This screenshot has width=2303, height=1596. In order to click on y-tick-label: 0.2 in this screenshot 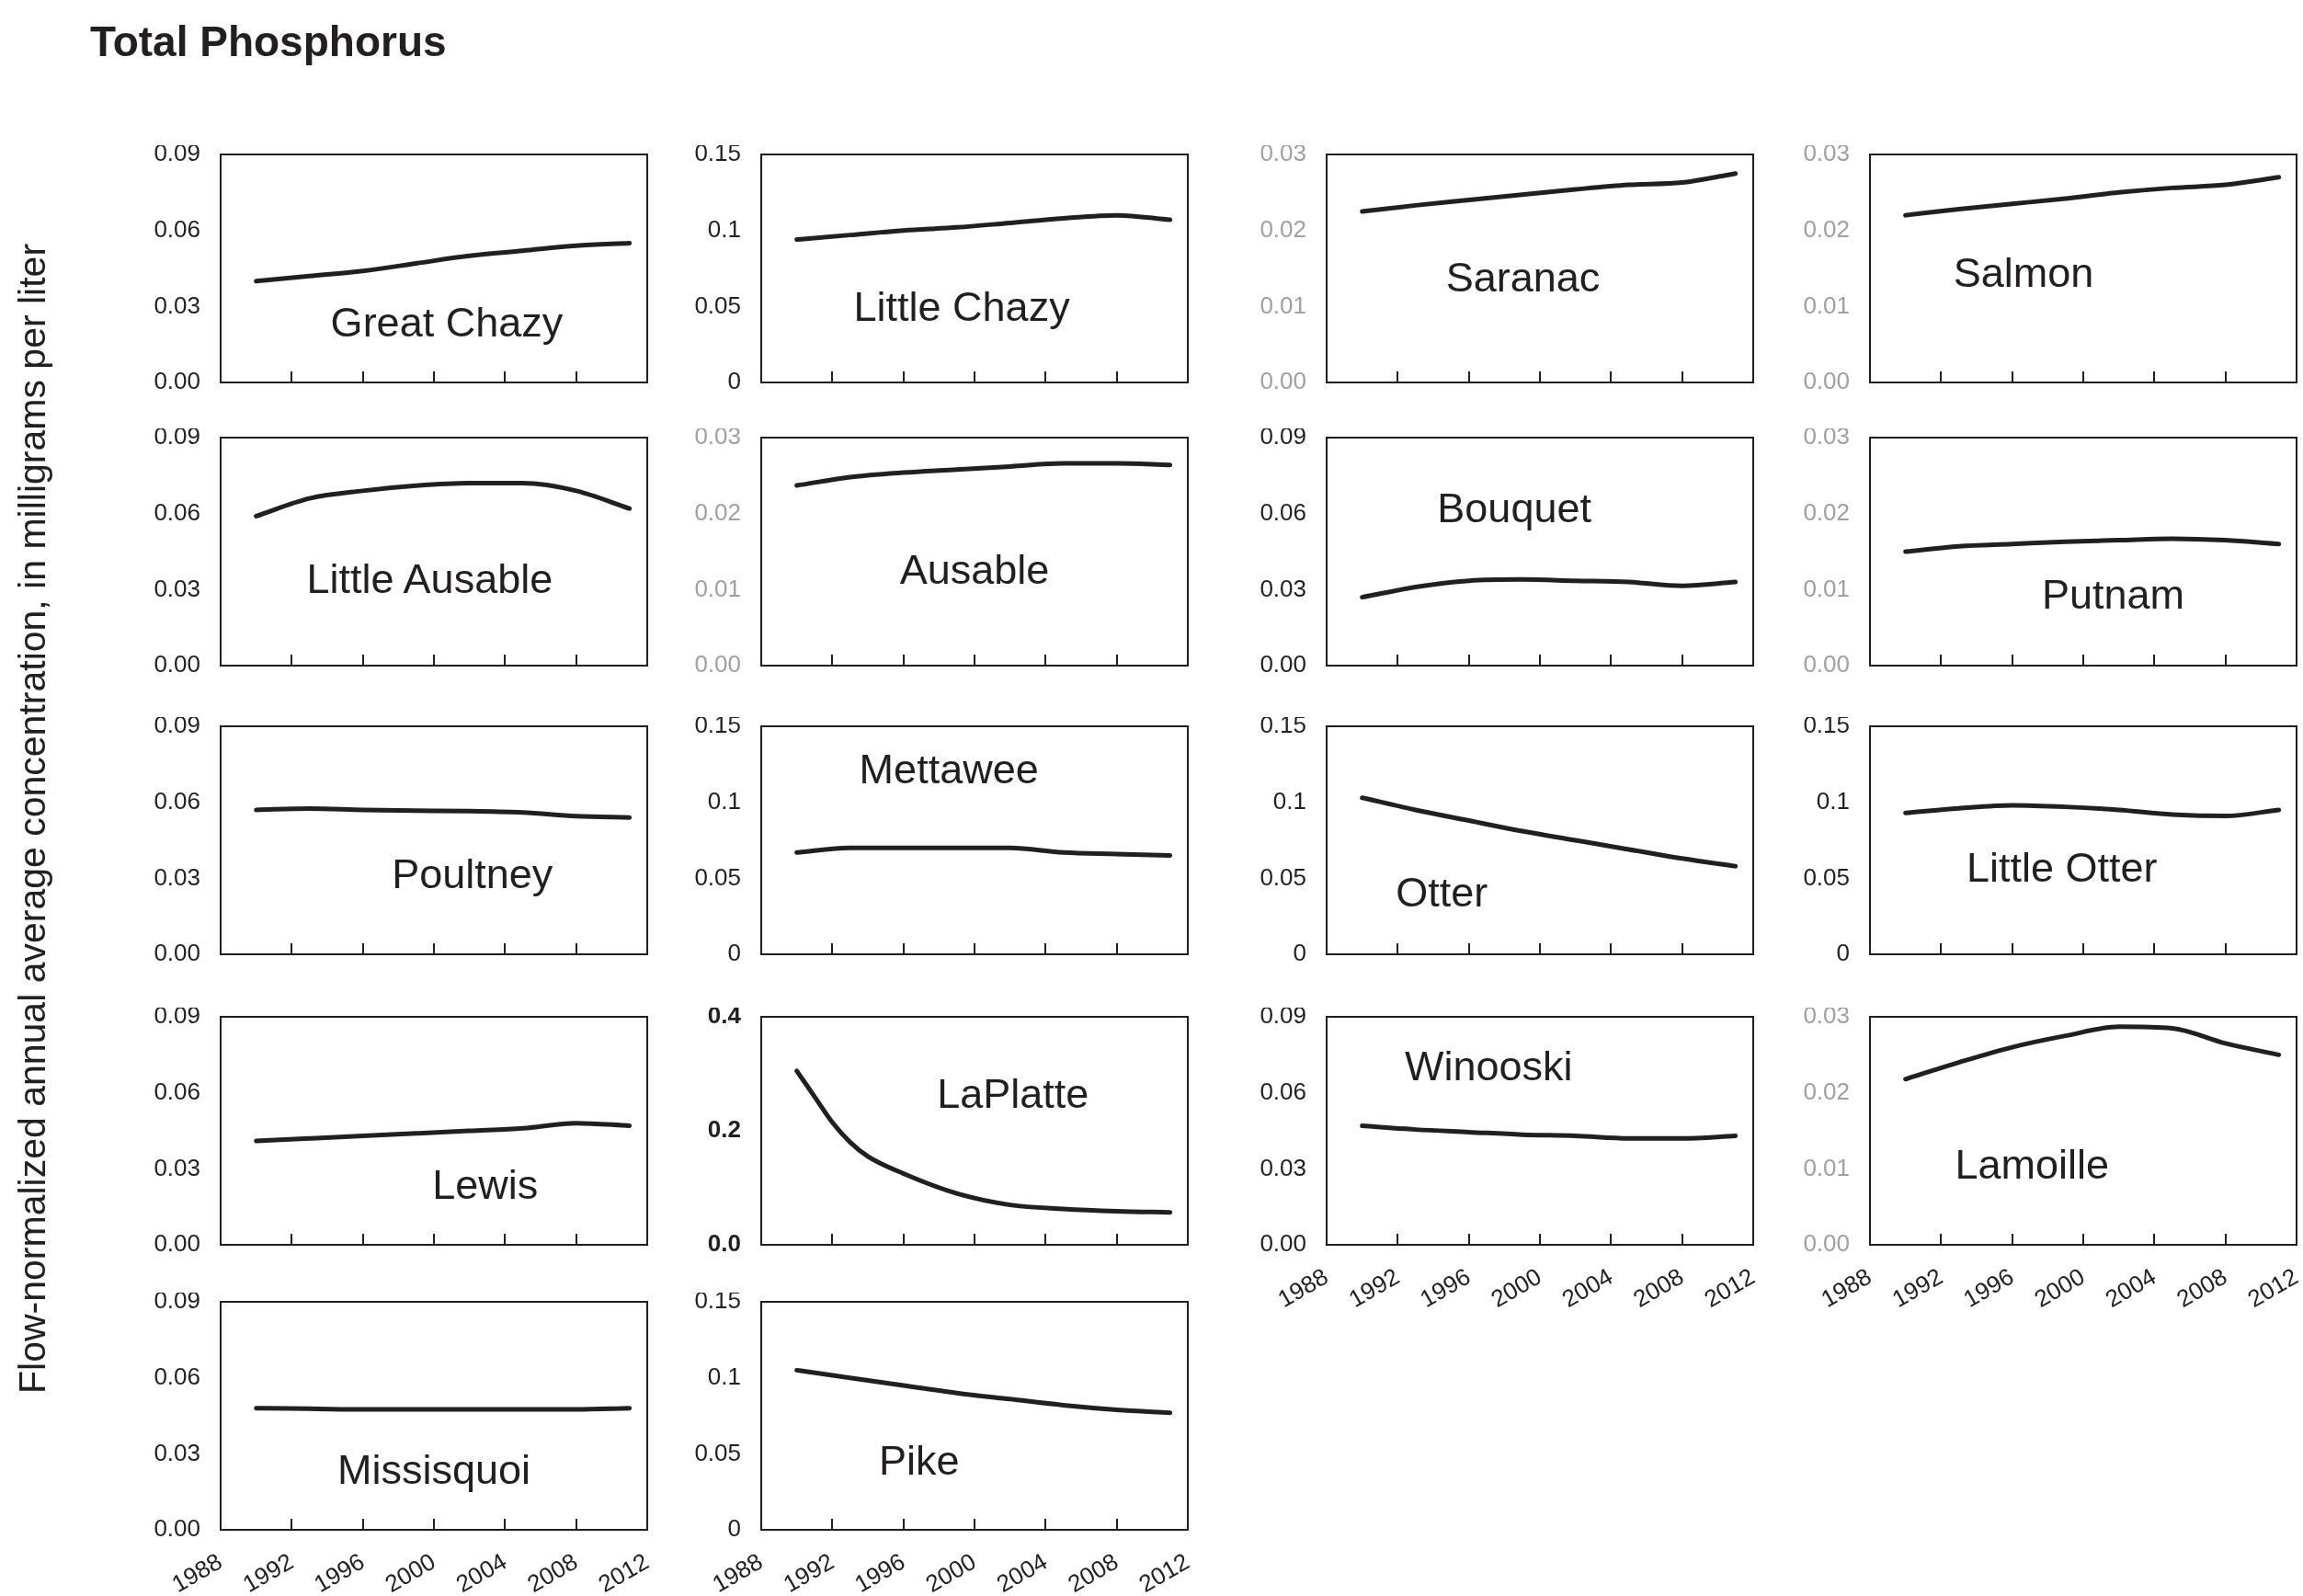, I will do `click(724, 1129)`.